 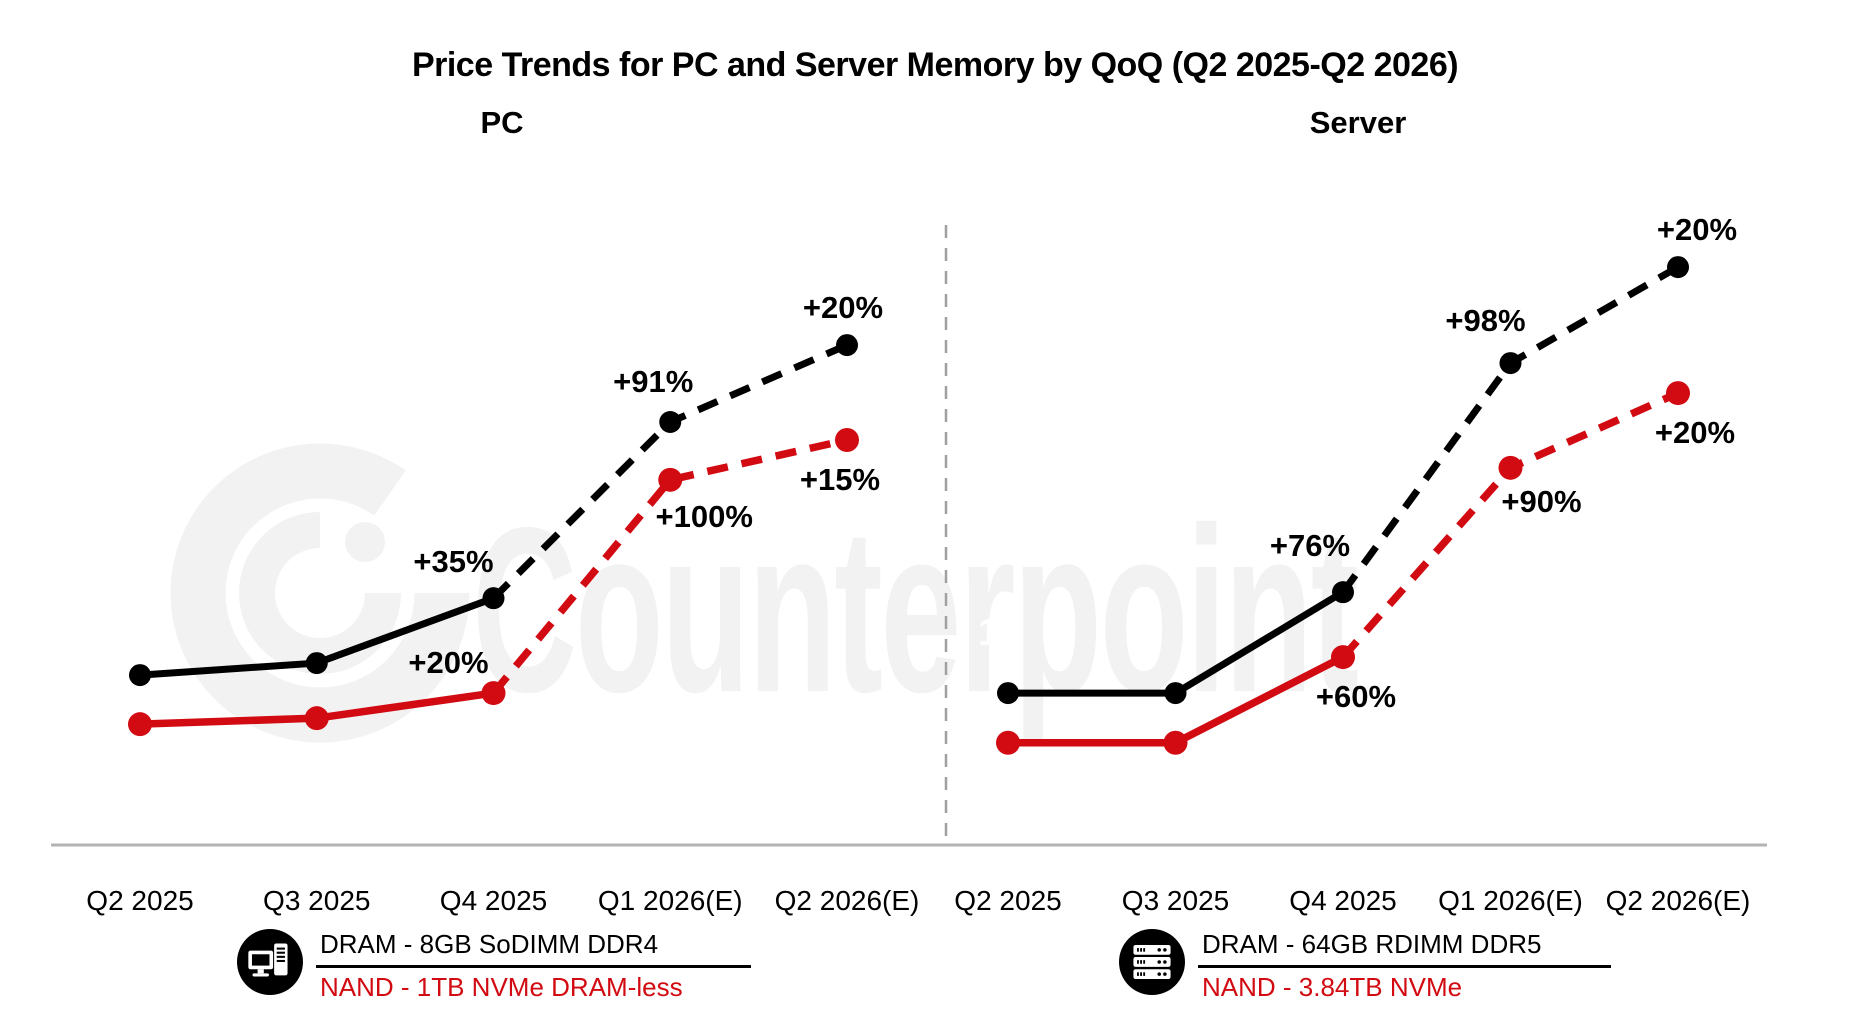 I want to click on pc-nand-legend-label: NAND - 1TB NVMe DRAM-less, so click(x=501, y=987).